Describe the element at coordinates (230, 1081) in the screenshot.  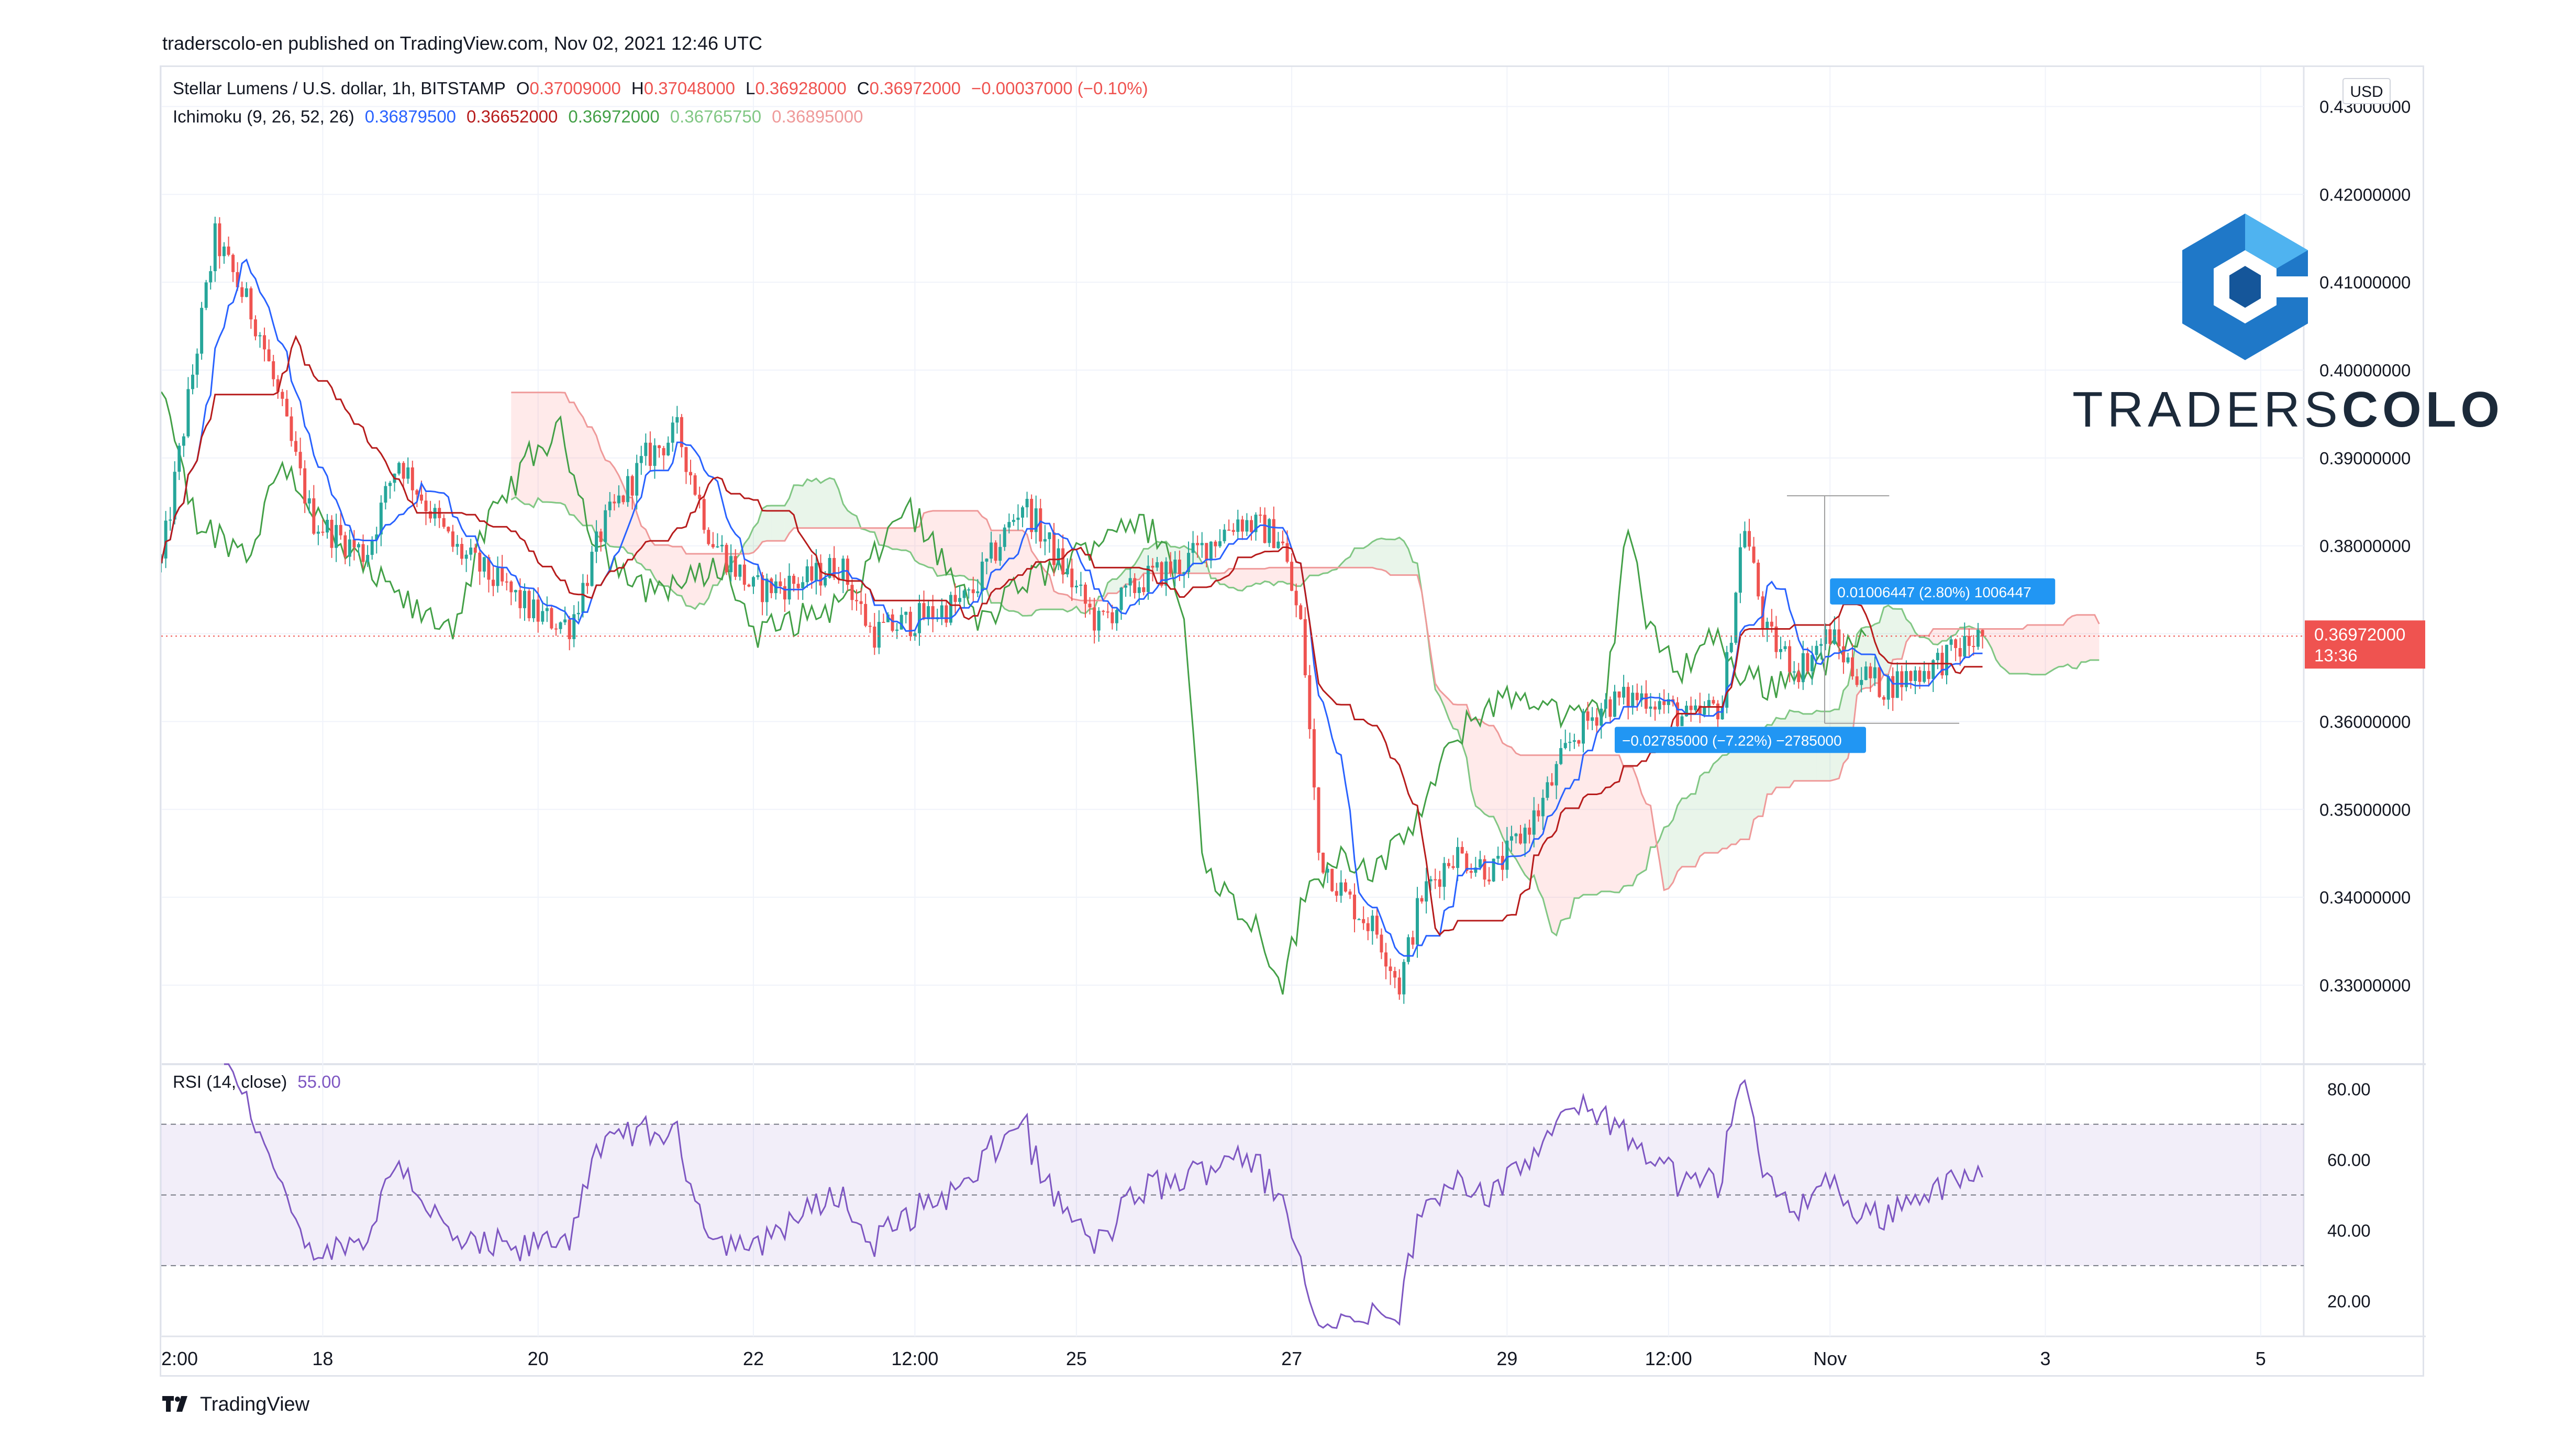
I see `rsi-title: RSI (14, close)` at that location.